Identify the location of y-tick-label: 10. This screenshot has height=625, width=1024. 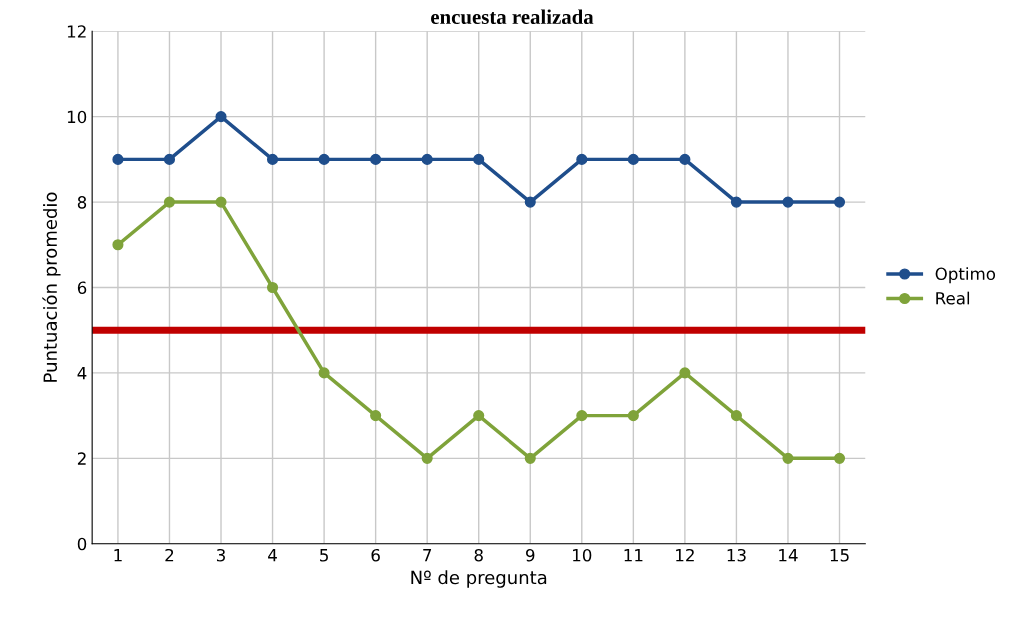
(77, 117).